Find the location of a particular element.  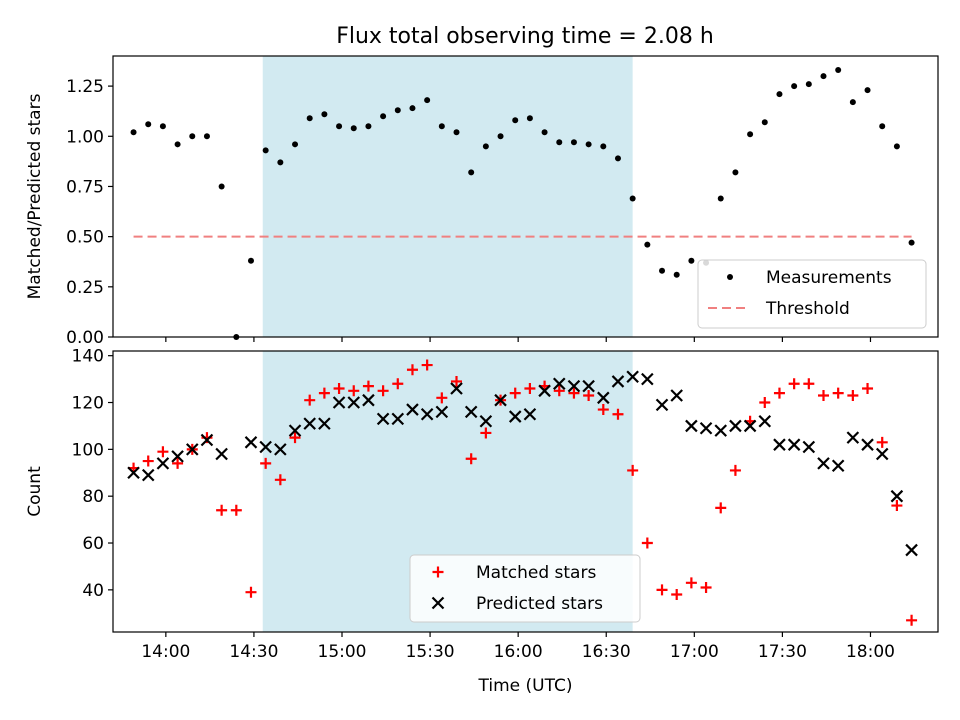

x-tick-label: 17:30 is located at coordinates (782, 652).